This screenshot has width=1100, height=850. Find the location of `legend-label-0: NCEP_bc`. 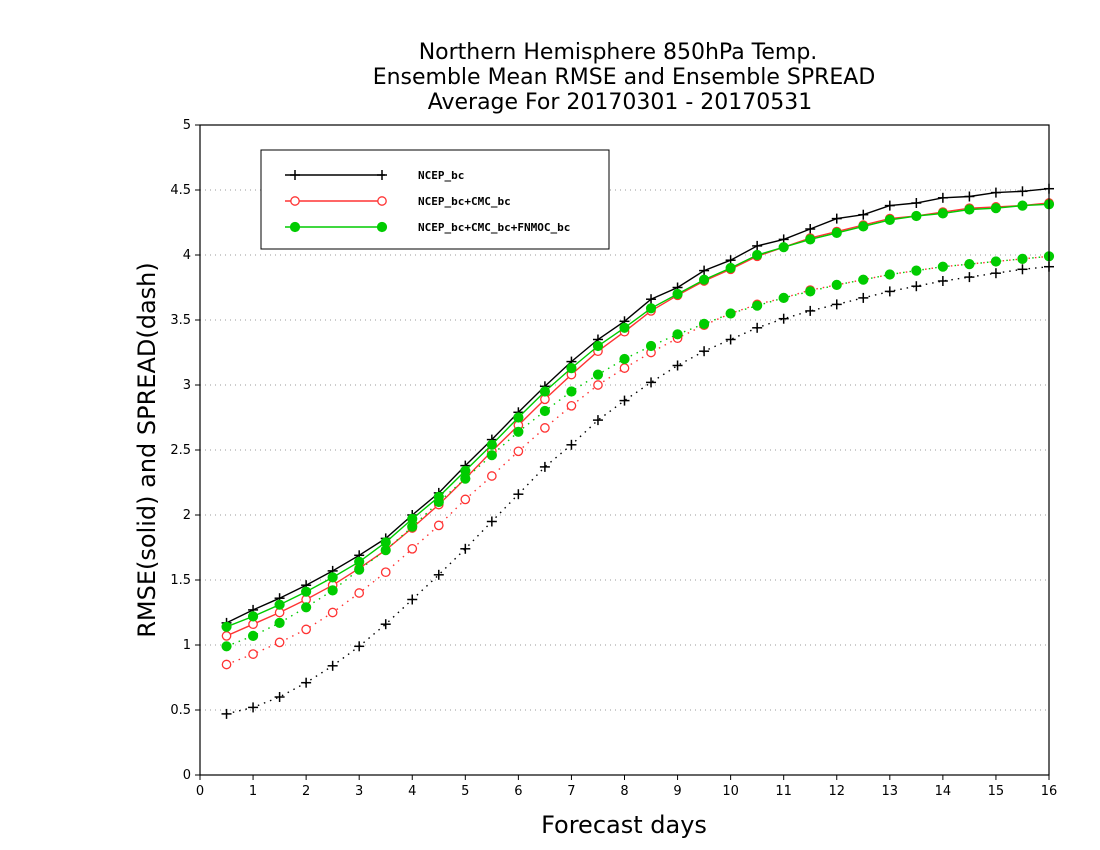

legend-label-0: NCEP_bc is located at coordinates (441, 175).